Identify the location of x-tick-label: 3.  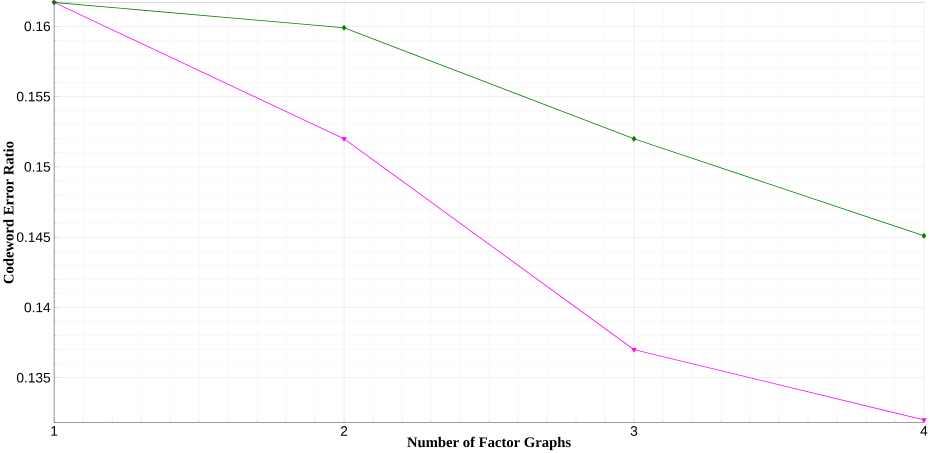
(634, 431).